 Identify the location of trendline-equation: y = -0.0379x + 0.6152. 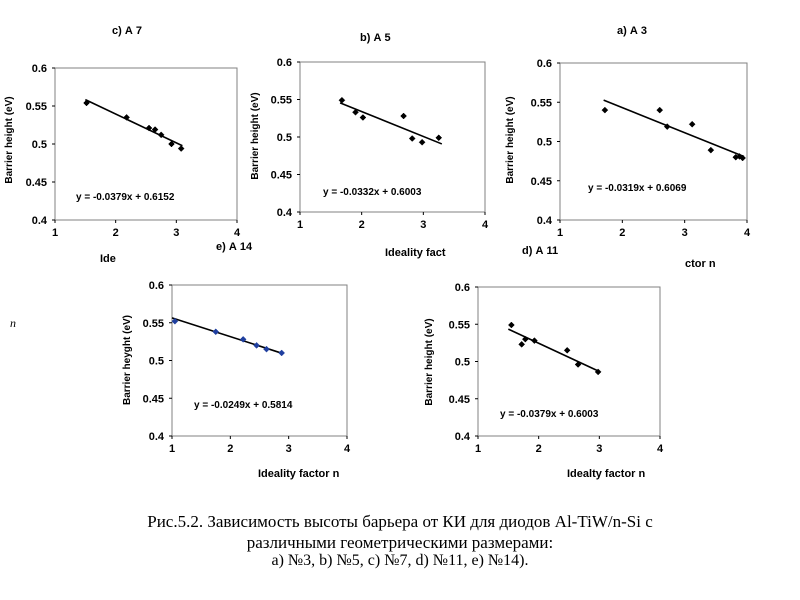
(125, 197).